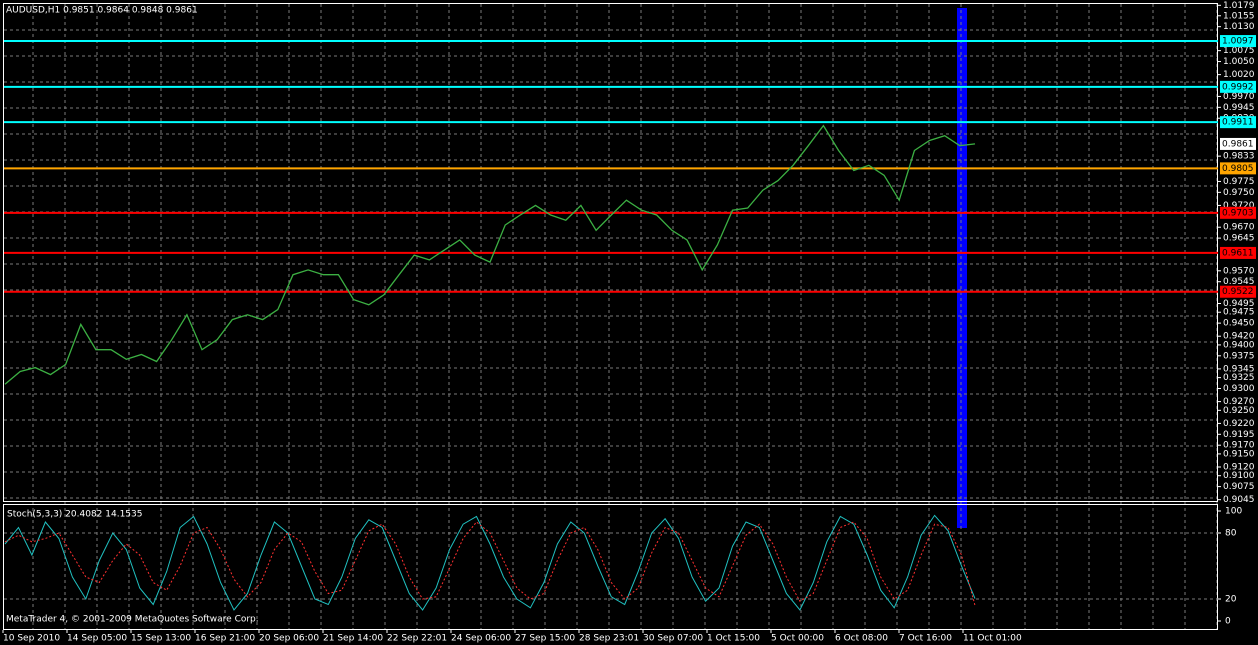  What do you see at coordinates (161, 639) in the screenshot?
I see `x-tick-label: 15 Sep 13:00` at bounding box center [161, 639].